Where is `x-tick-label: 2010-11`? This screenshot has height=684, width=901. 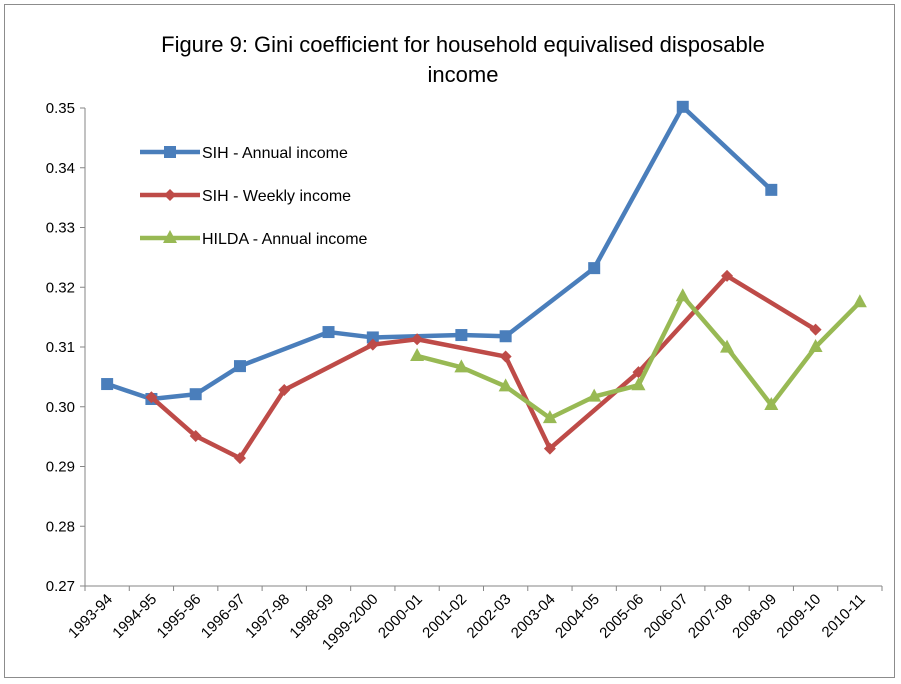
x-tick-label: 2010-11 is located at coordinates (844, 616).